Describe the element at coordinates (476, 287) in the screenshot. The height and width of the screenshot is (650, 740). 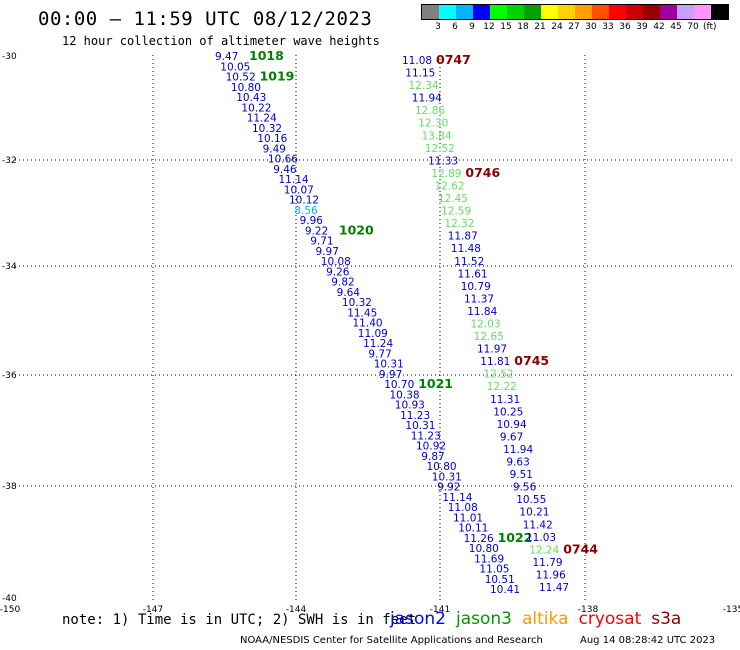
I see `wave-height-value: 10.79` at that location.